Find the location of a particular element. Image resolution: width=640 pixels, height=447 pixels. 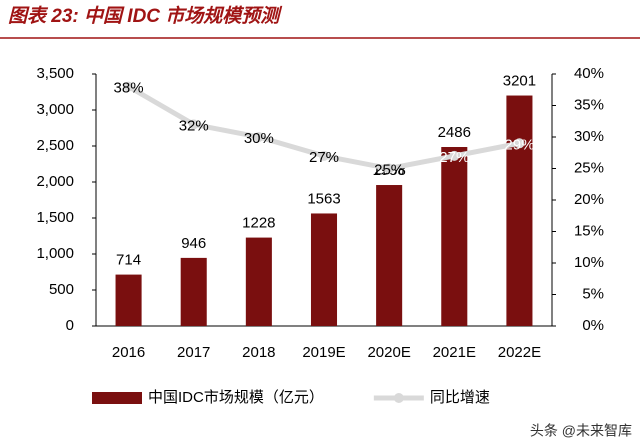

y-tick-label: 2,000 is located at coordinates (55, 181).